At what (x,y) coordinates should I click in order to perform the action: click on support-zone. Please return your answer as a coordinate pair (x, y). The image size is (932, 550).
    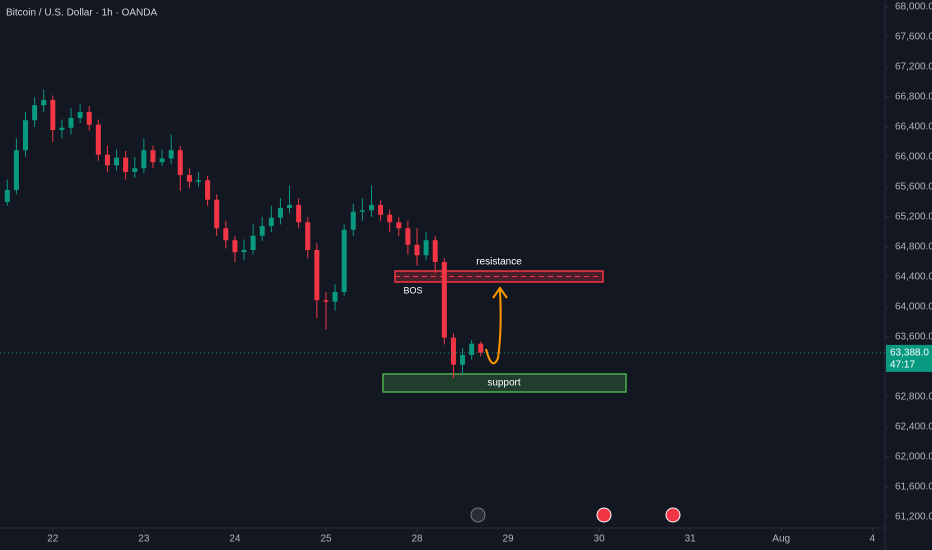
    Looking at the image, I should click on (504, 383).